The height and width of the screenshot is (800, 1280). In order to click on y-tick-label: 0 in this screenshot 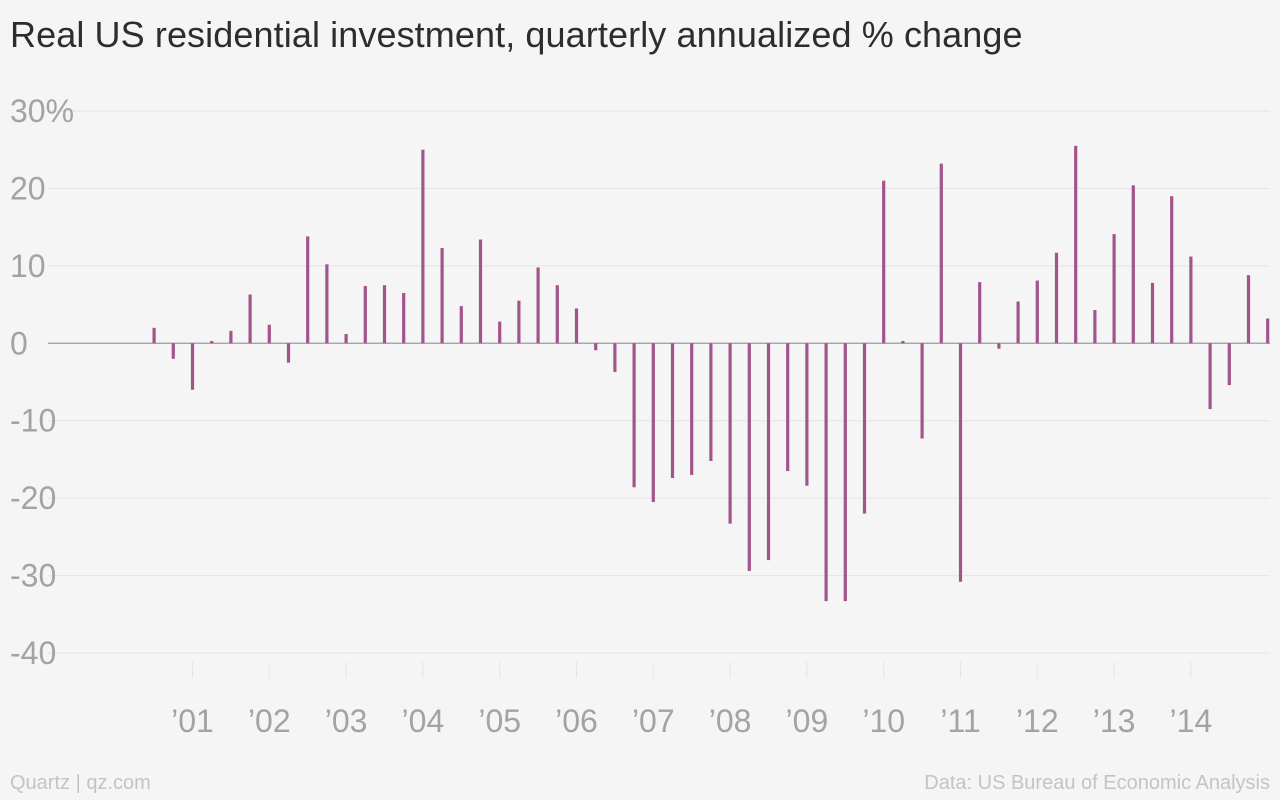, I will do `click(19, 343)`.